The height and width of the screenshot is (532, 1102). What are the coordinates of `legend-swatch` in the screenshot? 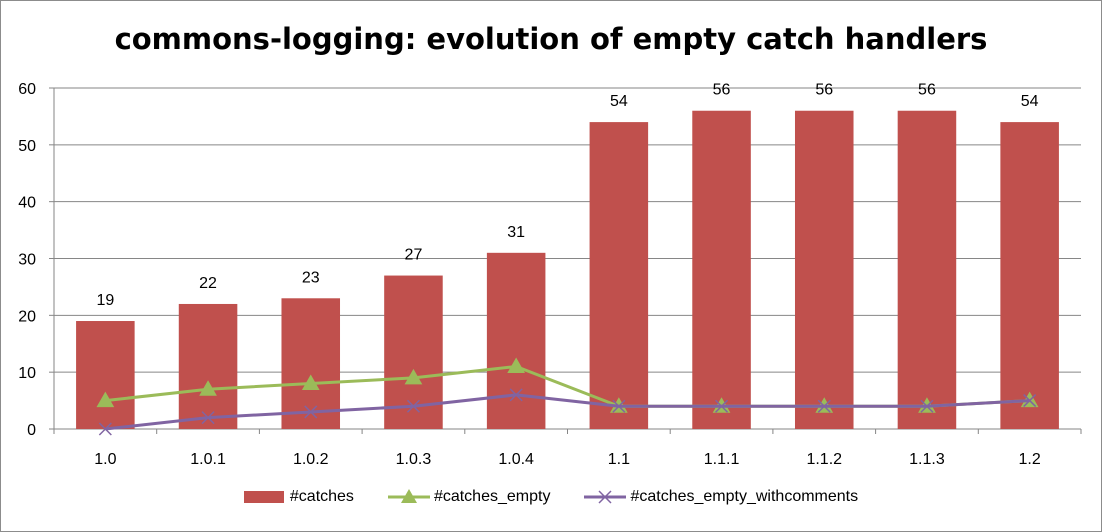 It's located at (263, 497).